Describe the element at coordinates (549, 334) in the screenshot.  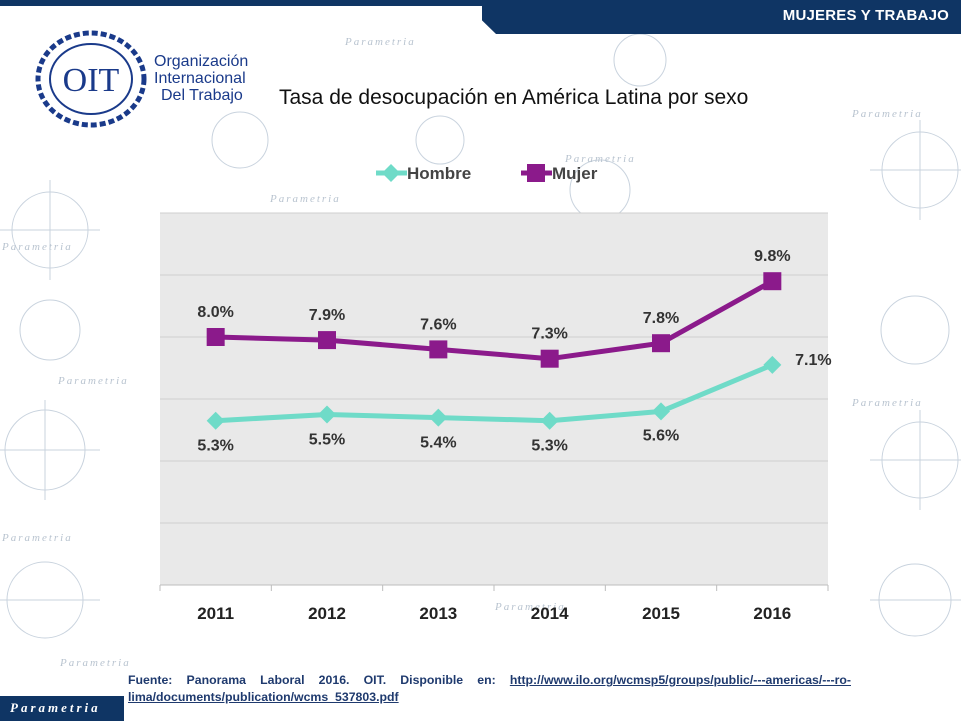
I see `data-label: 7.3%` at that location.